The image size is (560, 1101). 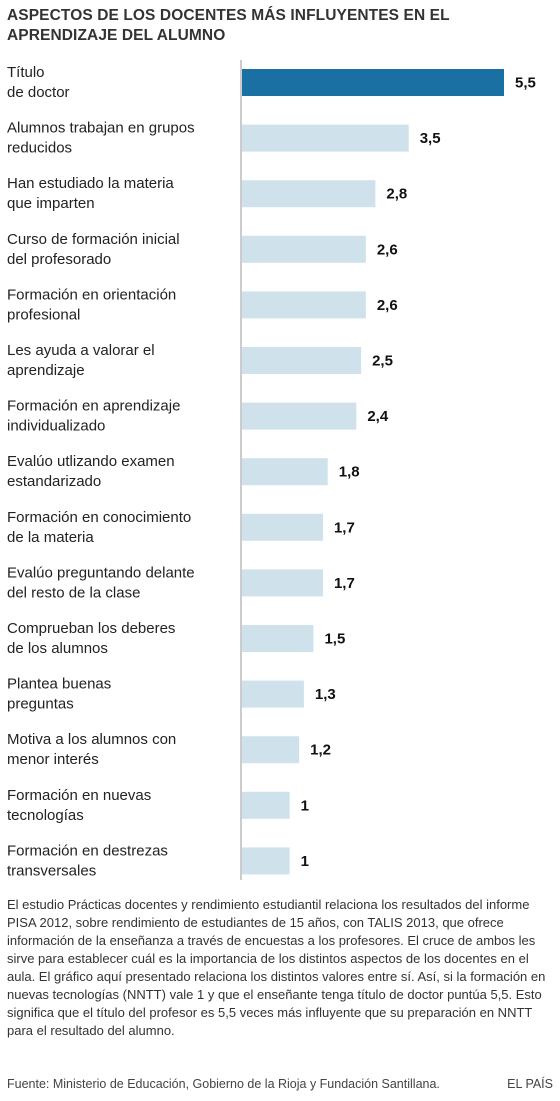 I want to click on category-label: Formación en aprendizaje individualizado, so click(x=93, y=416).